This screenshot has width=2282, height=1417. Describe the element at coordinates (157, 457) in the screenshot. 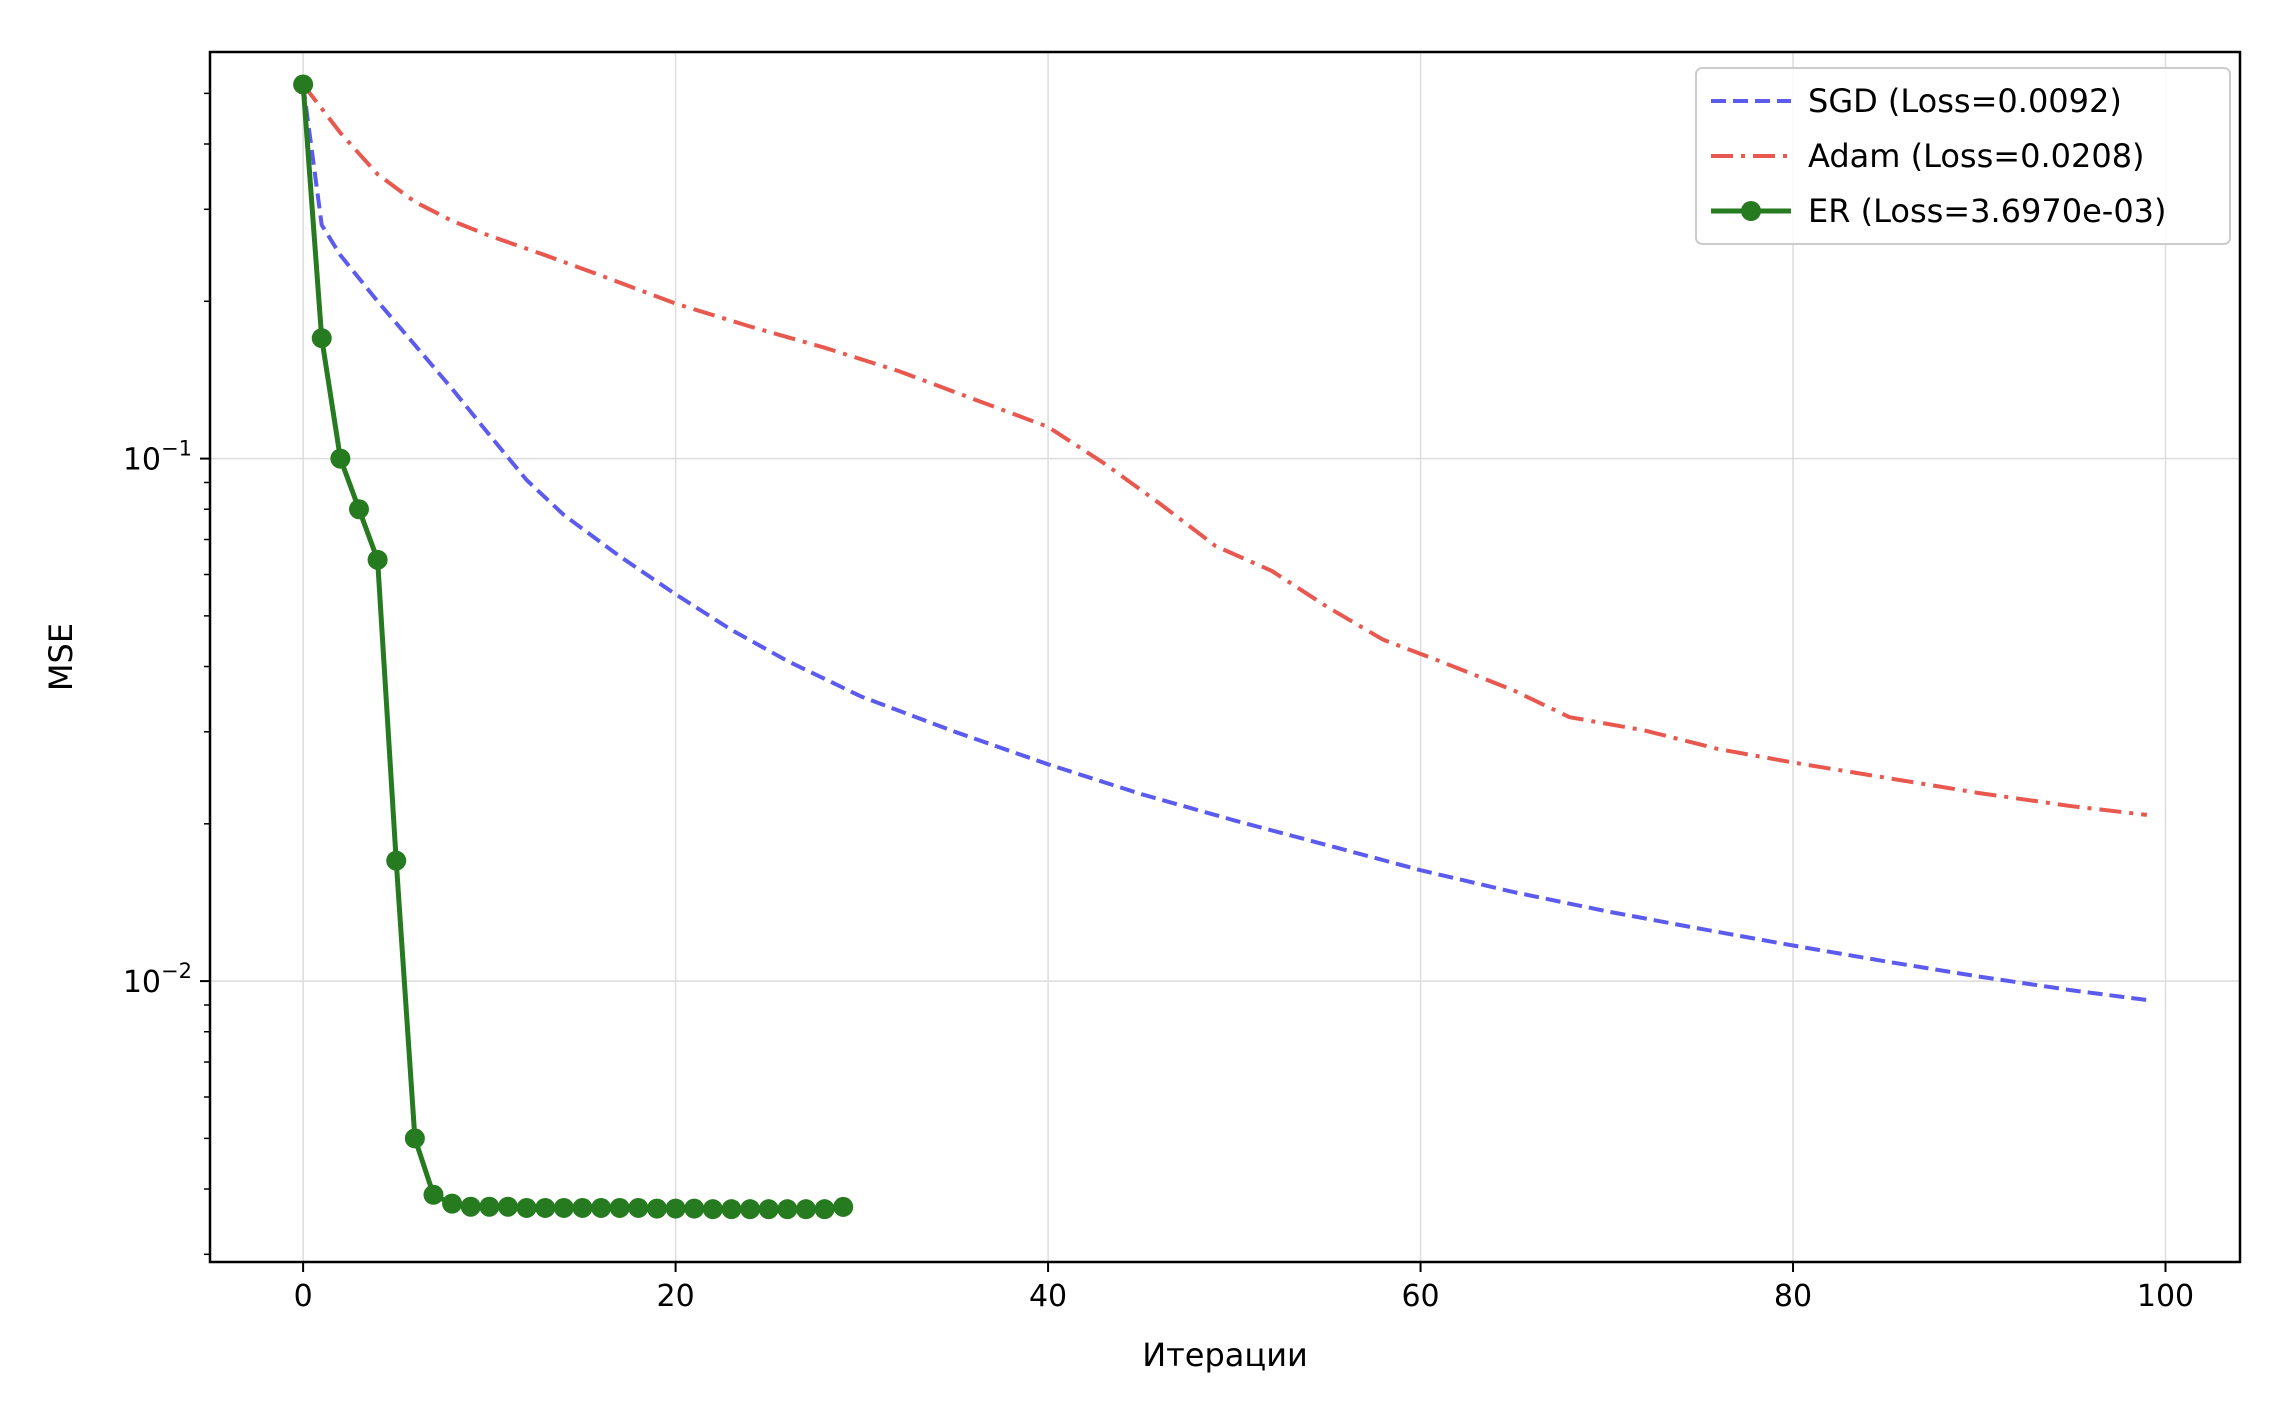

I see `y-tick-label: 10⁻¹` at that location.